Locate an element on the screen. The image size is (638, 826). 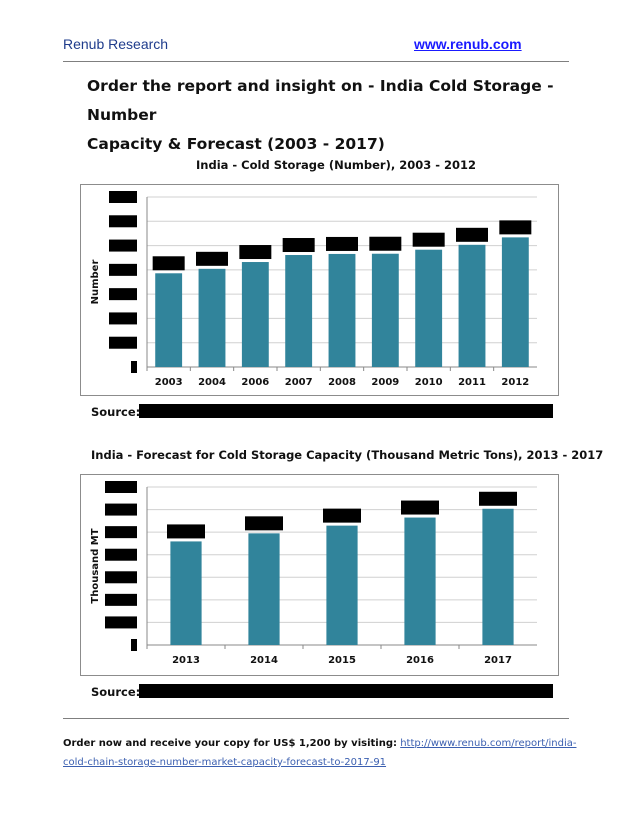
website-link: www.renub.com is located at coordinates (468, 44).